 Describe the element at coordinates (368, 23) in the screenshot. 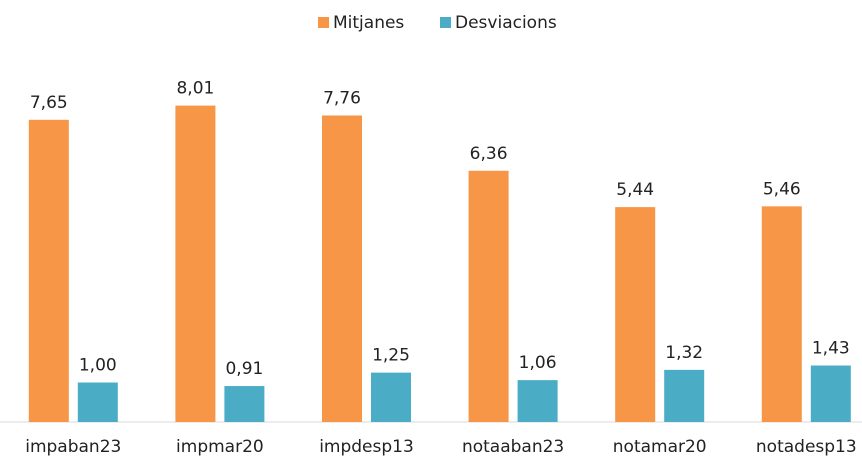

I see `legend-label: Mitjanes` at that location.